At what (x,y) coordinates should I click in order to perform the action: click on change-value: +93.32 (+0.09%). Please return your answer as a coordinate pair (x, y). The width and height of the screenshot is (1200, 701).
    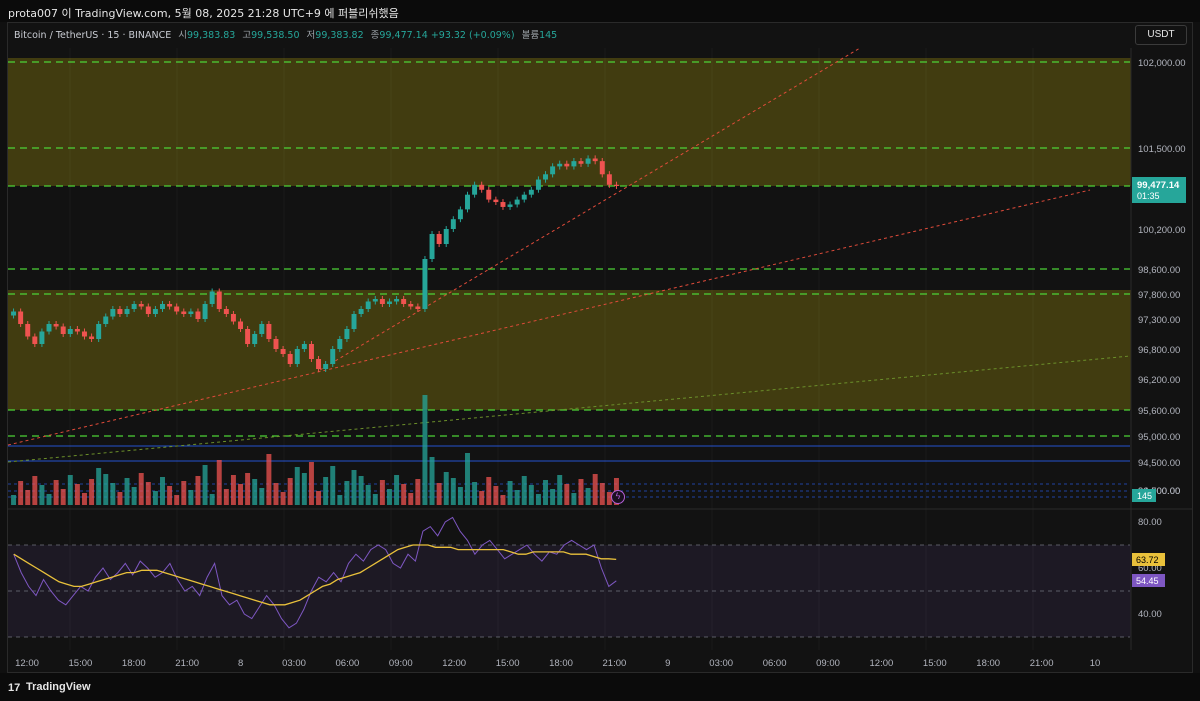
    Looking at the image, I should click on (472, 35).